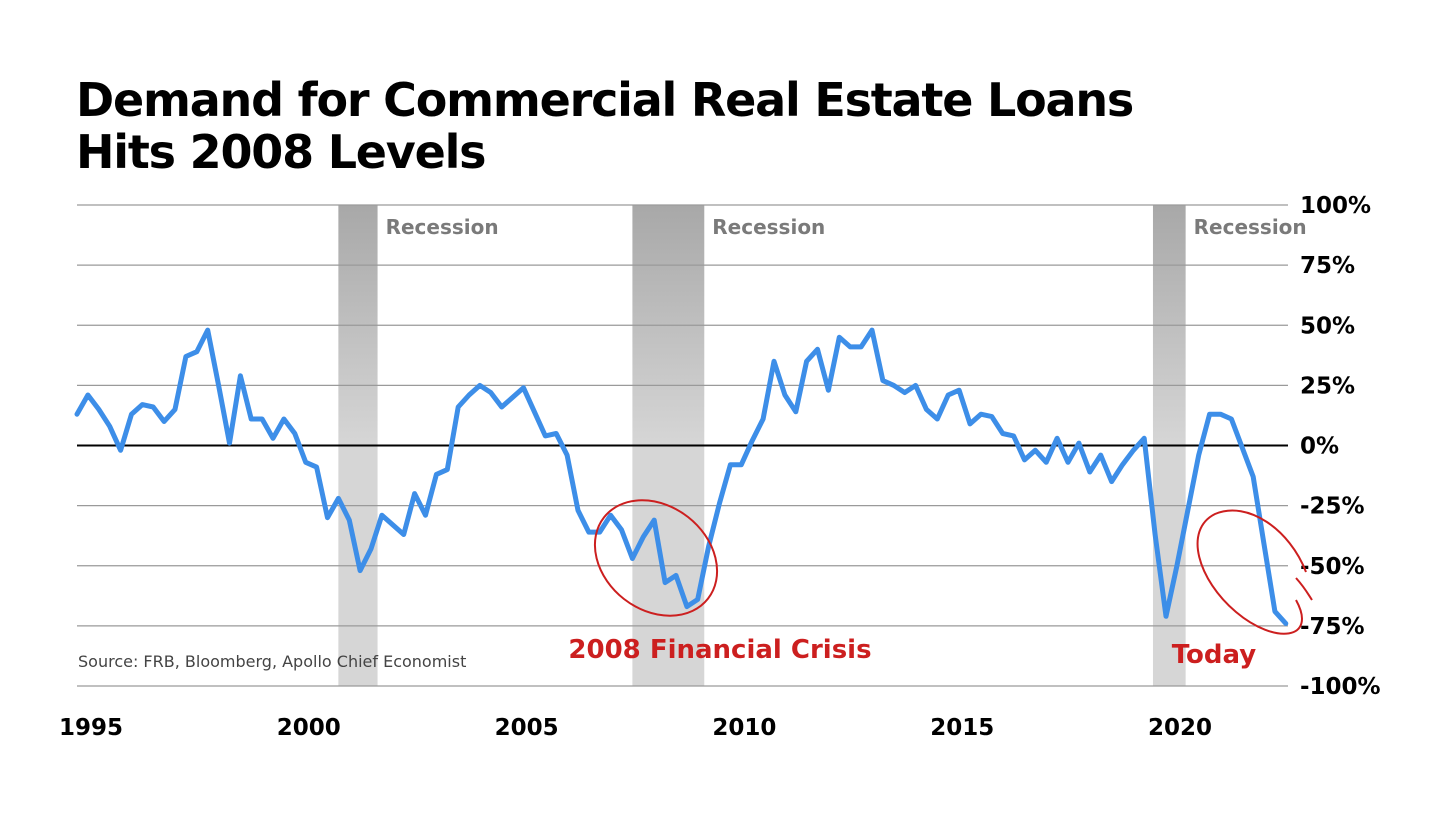 This screenshot has width=1456, height=819. What do you see at coordinates (527, 728) in the screenshot?
I see `x-tick-label: 2005` at bounding box center [527, 728].